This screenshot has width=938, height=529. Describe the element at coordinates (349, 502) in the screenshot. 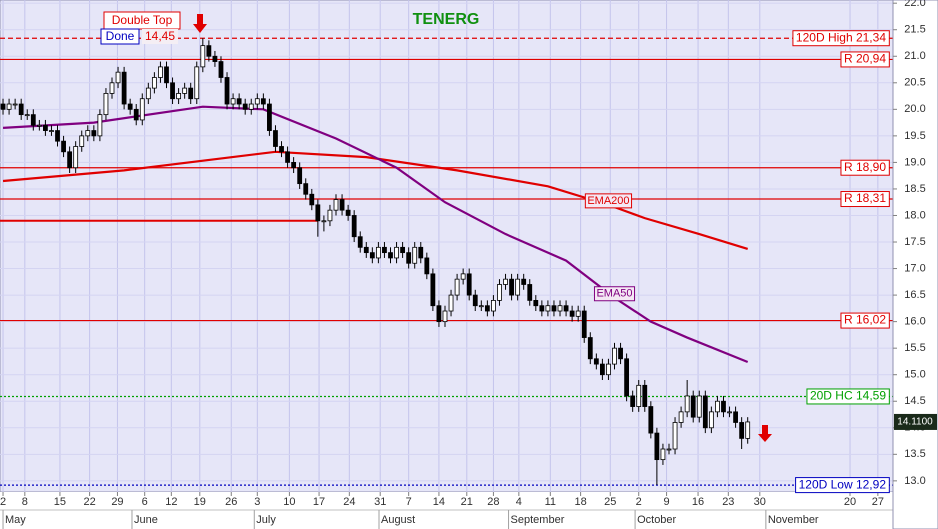

I see `x-tick-label: 24` at that location.